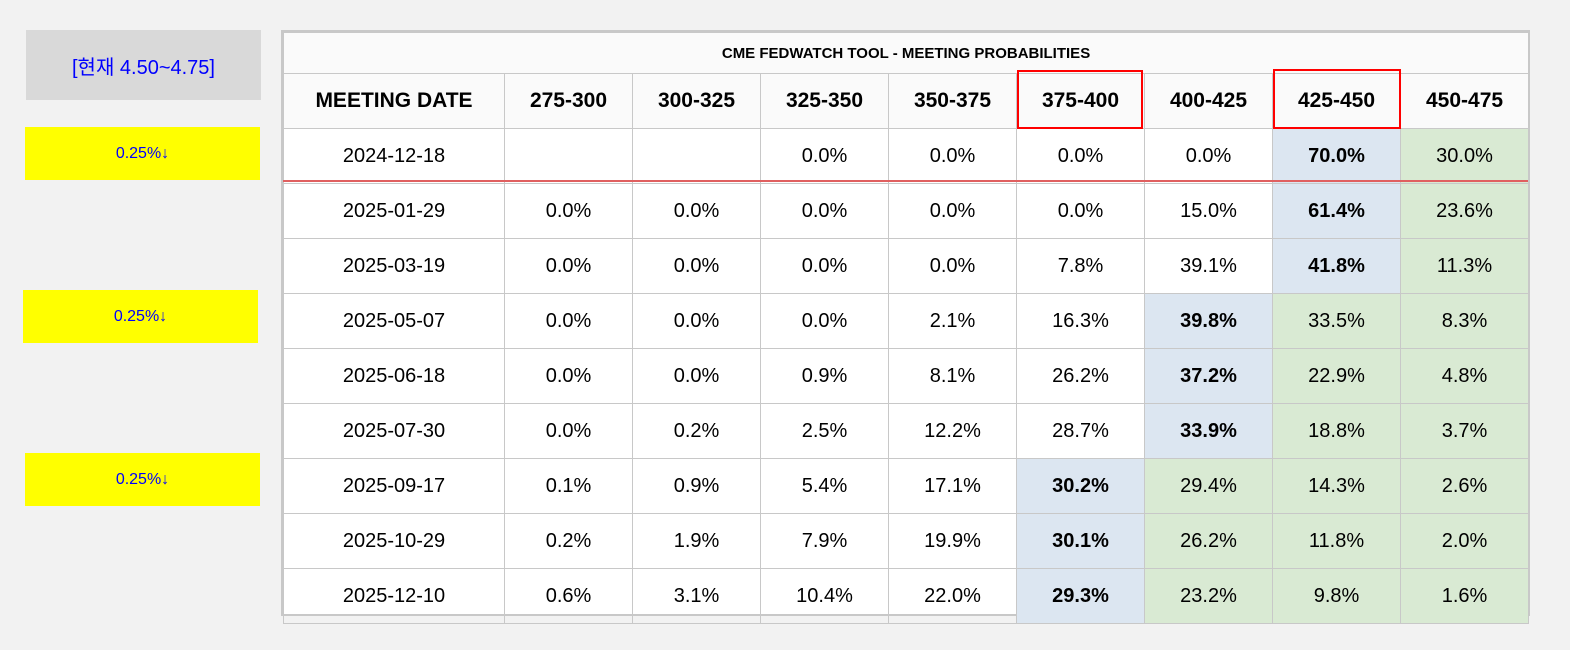 This screenshot has width=1570, height=650. I want to click on probability-cell: 0.6%, so click(568, 596).